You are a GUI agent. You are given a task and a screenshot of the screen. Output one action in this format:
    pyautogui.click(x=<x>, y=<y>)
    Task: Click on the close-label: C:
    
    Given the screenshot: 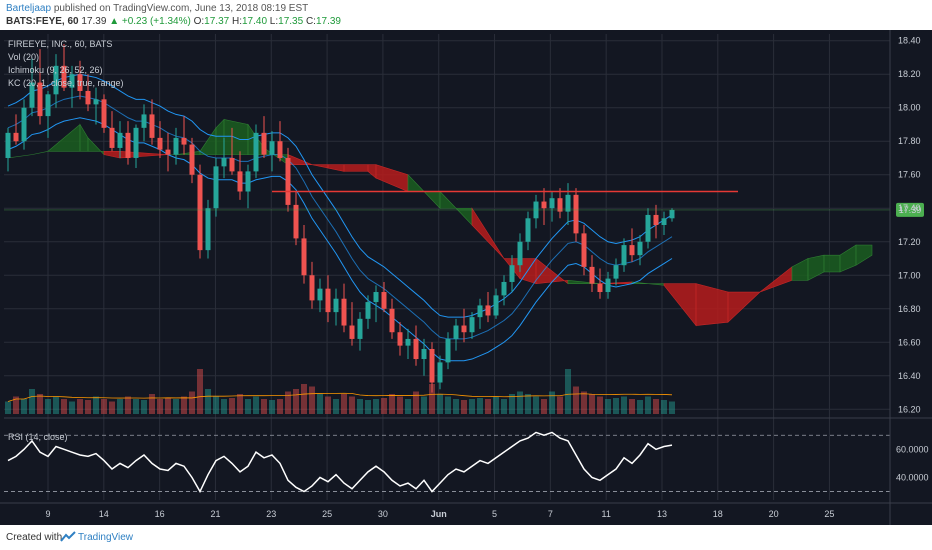 What is the action you would take?
    pyautogui.click(x=310, y=21)
    